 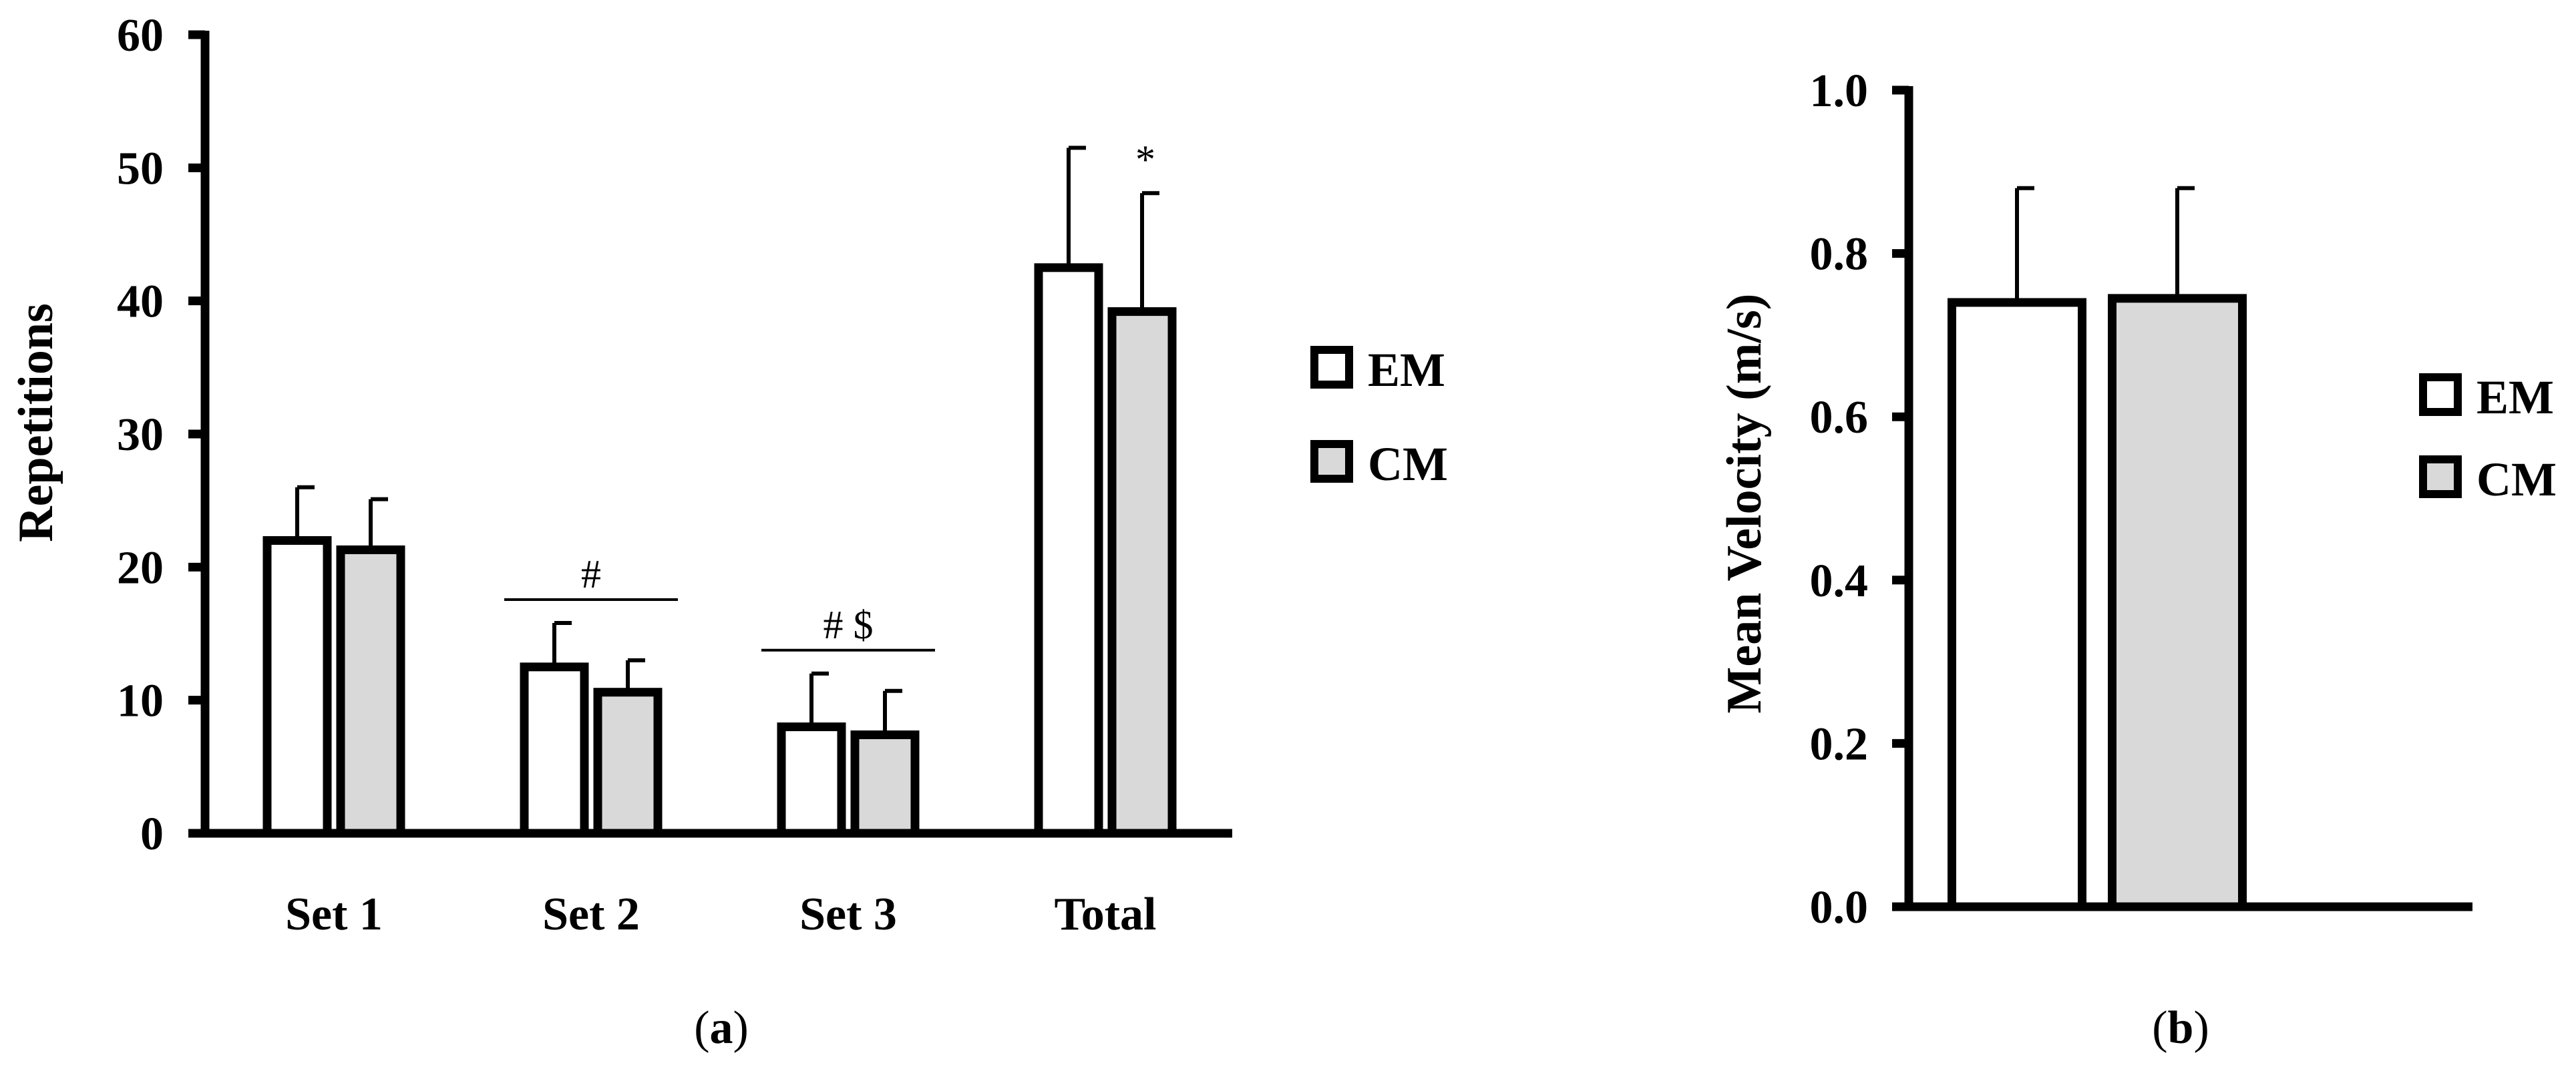 What do you see at coordinates (591, 574) in the screenshot?
I see `significance-marker: #` at bounding box center [591, 574].